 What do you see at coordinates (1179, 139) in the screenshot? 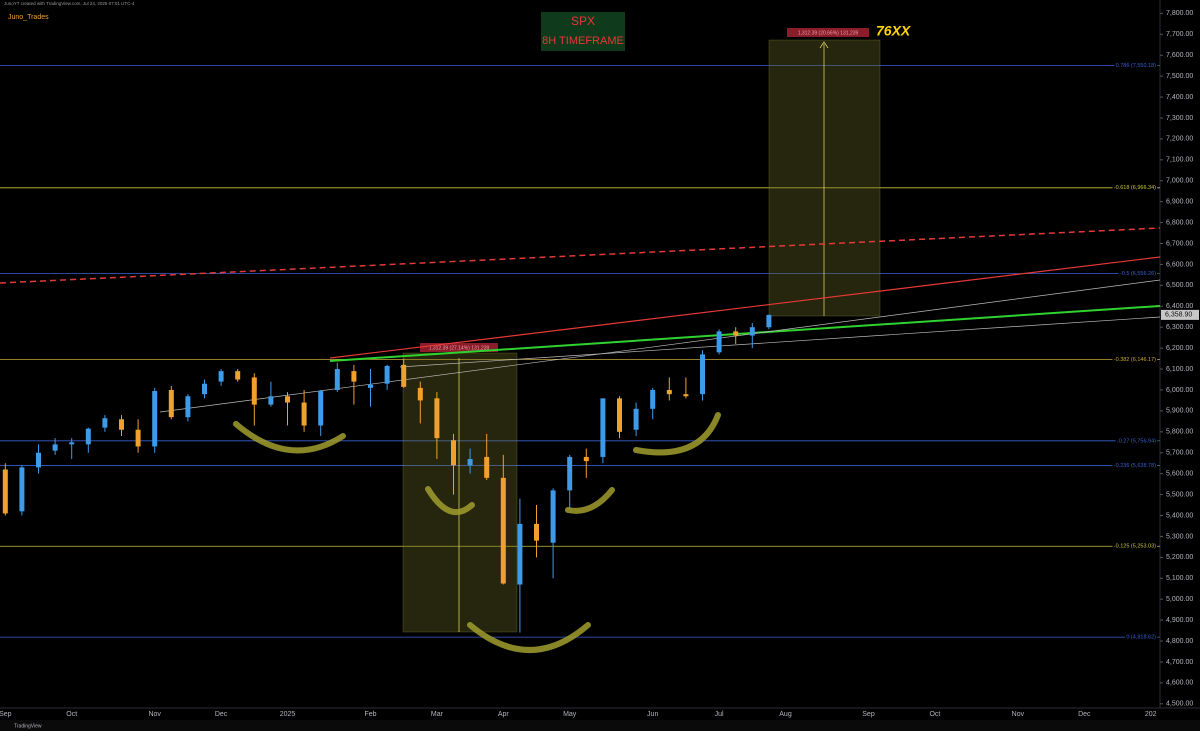
I see `y-tick-label: 7,200.00` at bounding box center [1179, 139].